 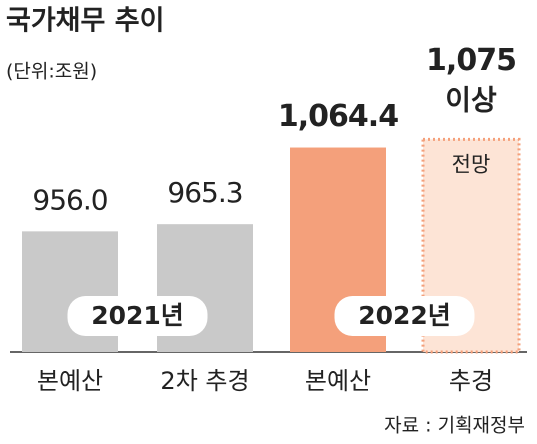 I want to click on value-label: 1,075, so click(x=471, y=60).